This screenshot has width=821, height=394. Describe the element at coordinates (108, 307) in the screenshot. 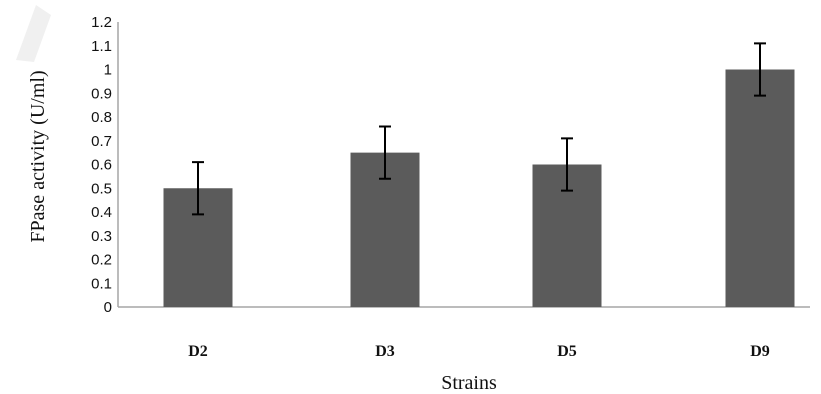

I see `y-tick-label: 0` at that location.